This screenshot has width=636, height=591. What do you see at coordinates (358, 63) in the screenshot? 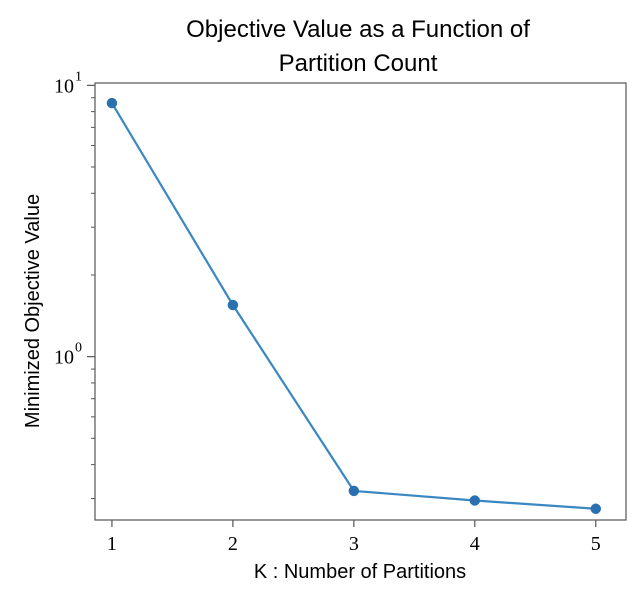
I see `chart-title-line-2: Partition Count` at bounding box center [358, 63].